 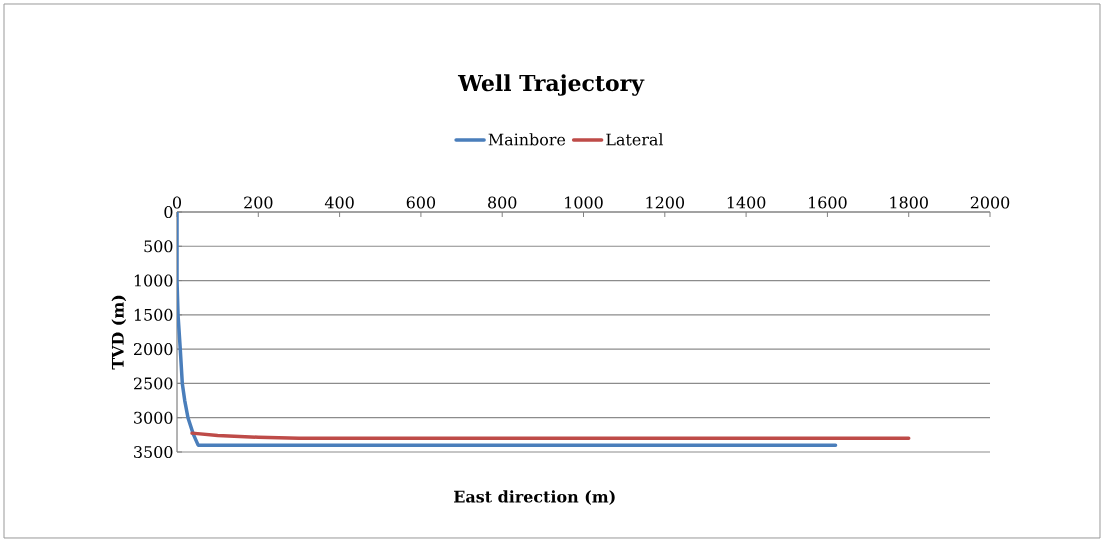 I want to click on x-tick-label: 400, so click(x=339, y=202).